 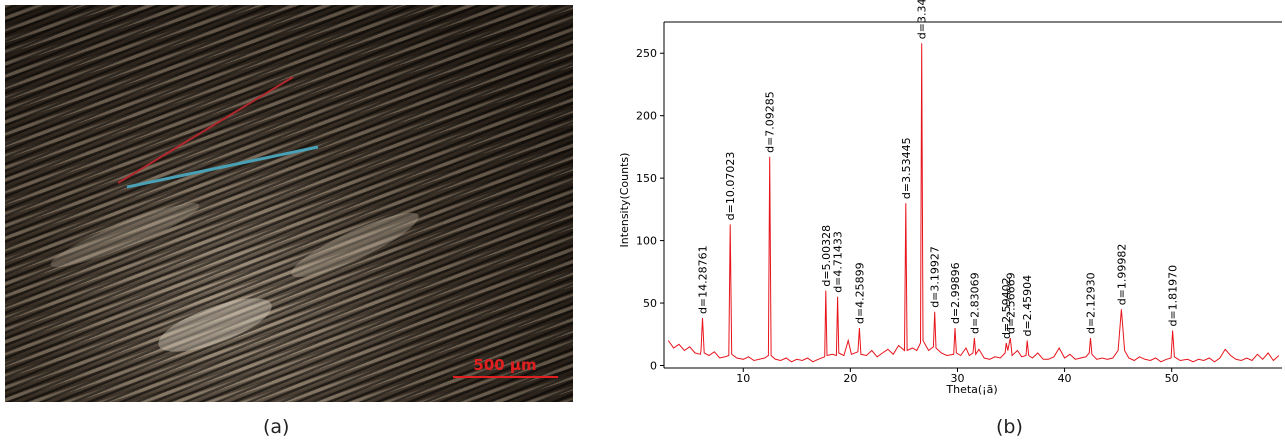 What do you see at coordinates (859, 293) in the screenshot?
I see `peak-label: d=4.25899` at bounding box center [859, 293].